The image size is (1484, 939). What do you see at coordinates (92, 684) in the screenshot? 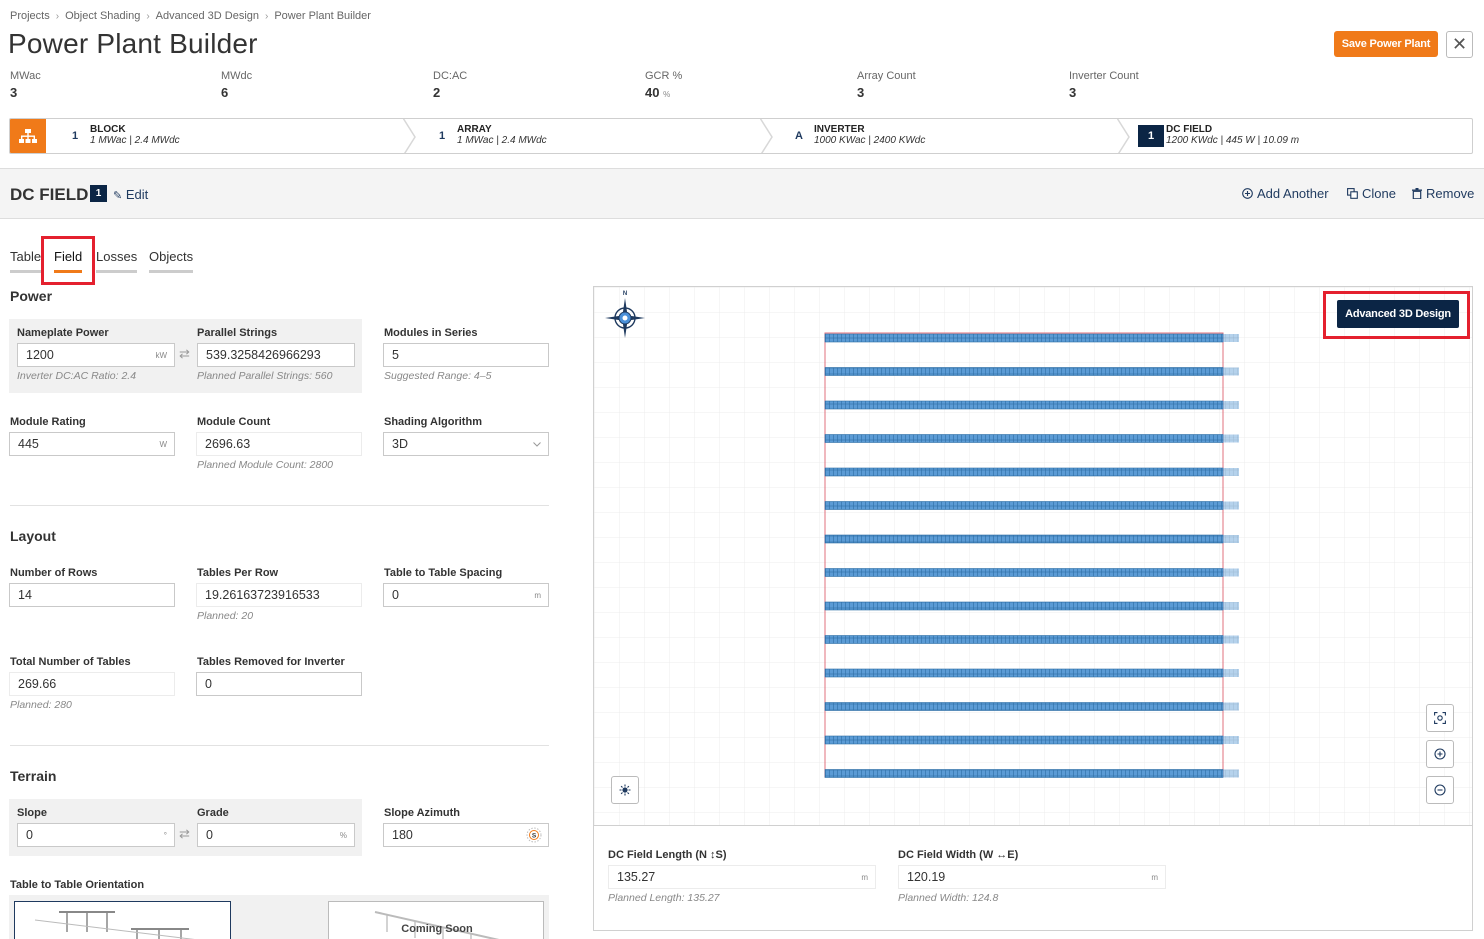
I see `total-tables-field: 269.66` at bounding box center [92, 684].